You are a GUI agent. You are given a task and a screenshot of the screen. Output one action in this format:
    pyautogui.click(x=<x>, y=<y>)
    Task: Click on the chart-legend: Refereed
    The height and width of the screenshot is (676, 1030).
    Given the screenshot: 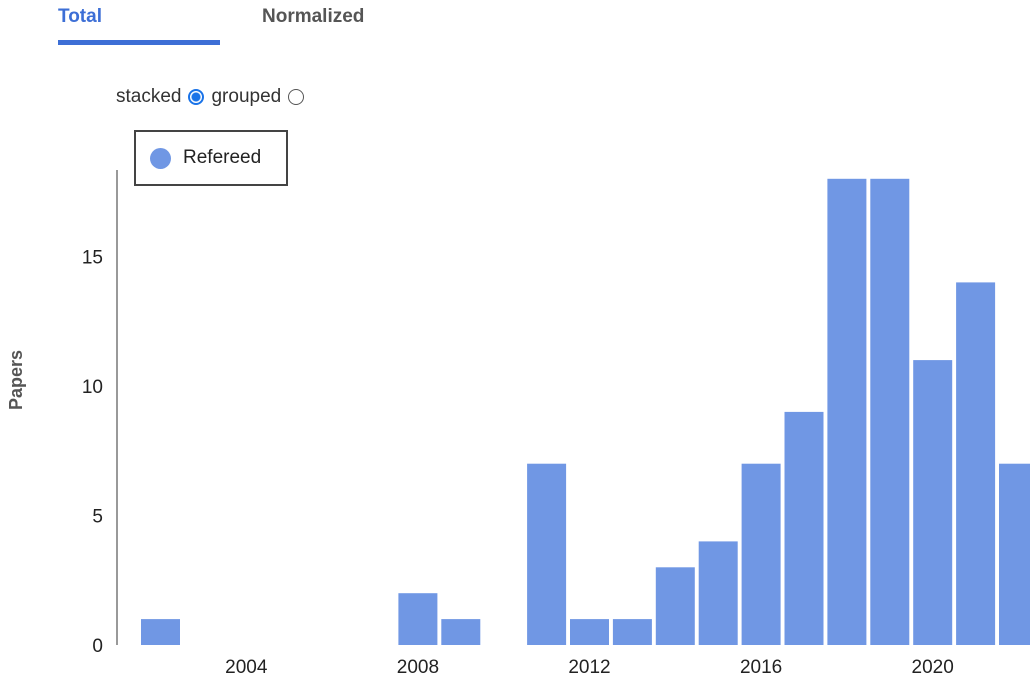 What is the action you would take?
    pyautogui.click(x=211, y=158)
    